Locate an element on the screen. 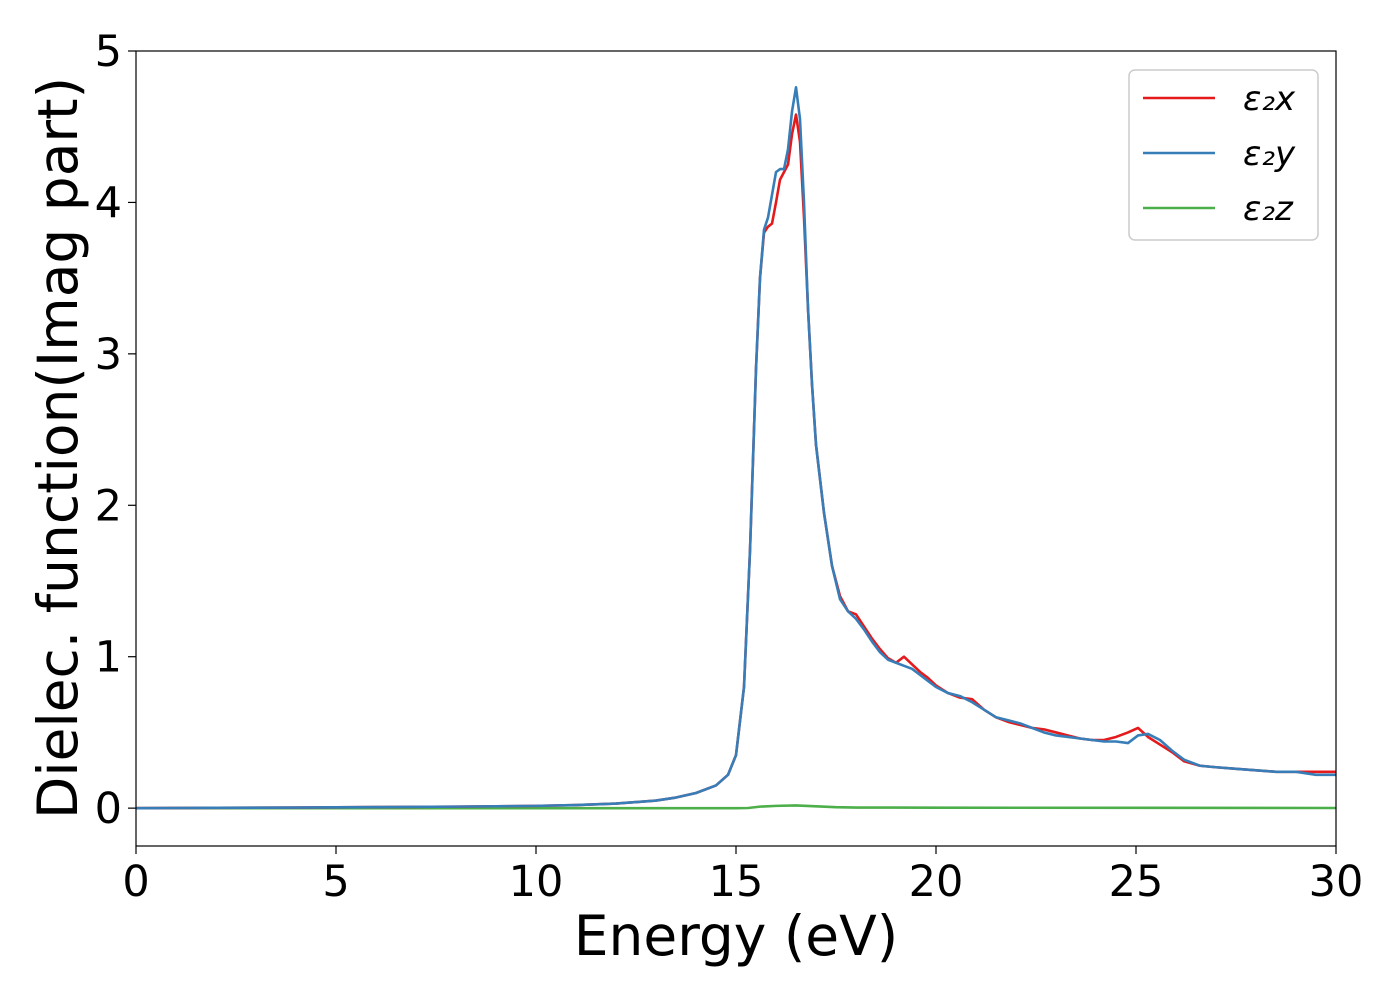 Image resolution: width=1400 pixels, height=1000 pixels. x-axis-label: Energy (eV) is located at coordinates (736, 936).